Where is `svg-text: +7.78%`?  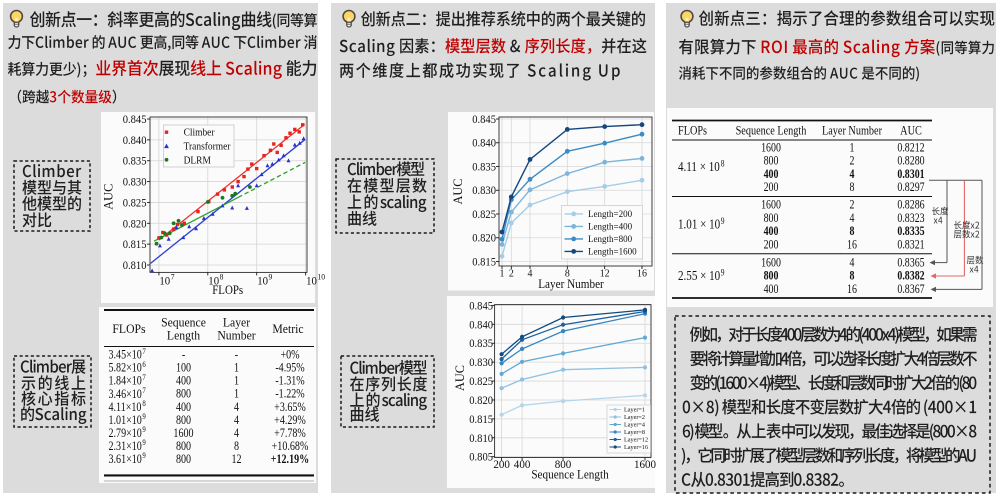
svg-text: +7.78% is located at coordinates (290, 433).